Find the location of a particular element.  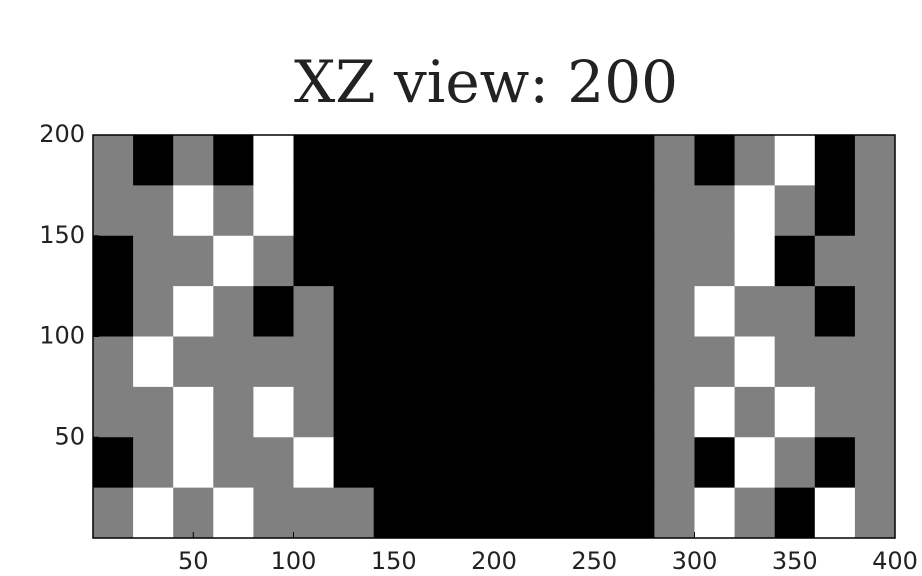

x-tick-label: 400 is located at coordinates (895, 561).